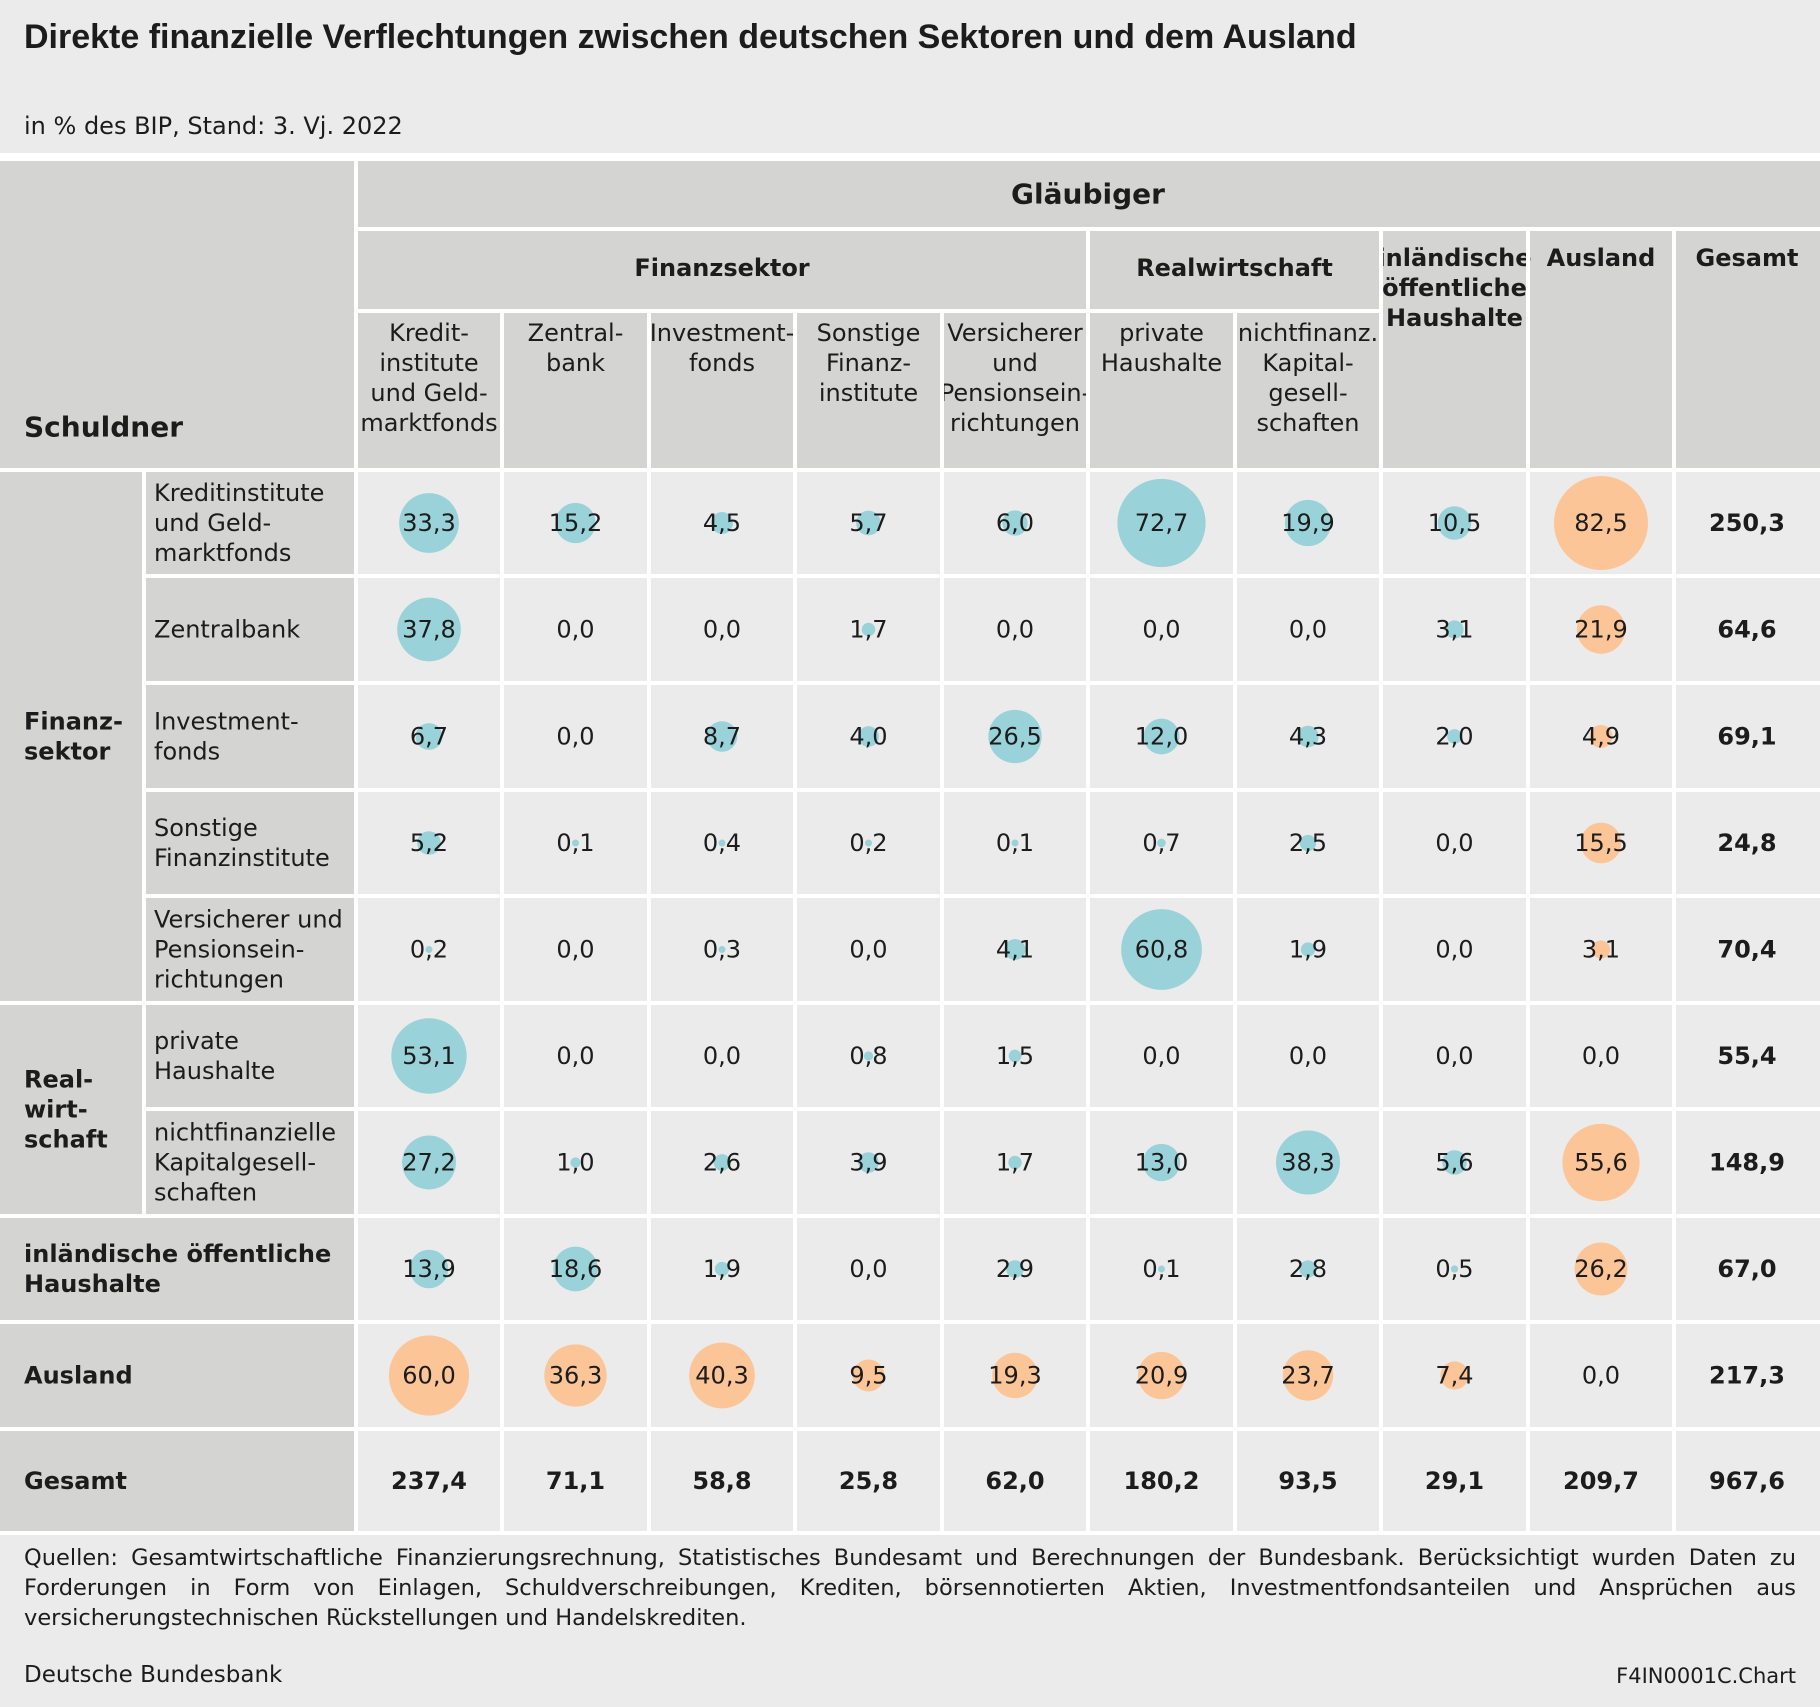  I want to click on cell-value: 237,4, so click(429, 1481).